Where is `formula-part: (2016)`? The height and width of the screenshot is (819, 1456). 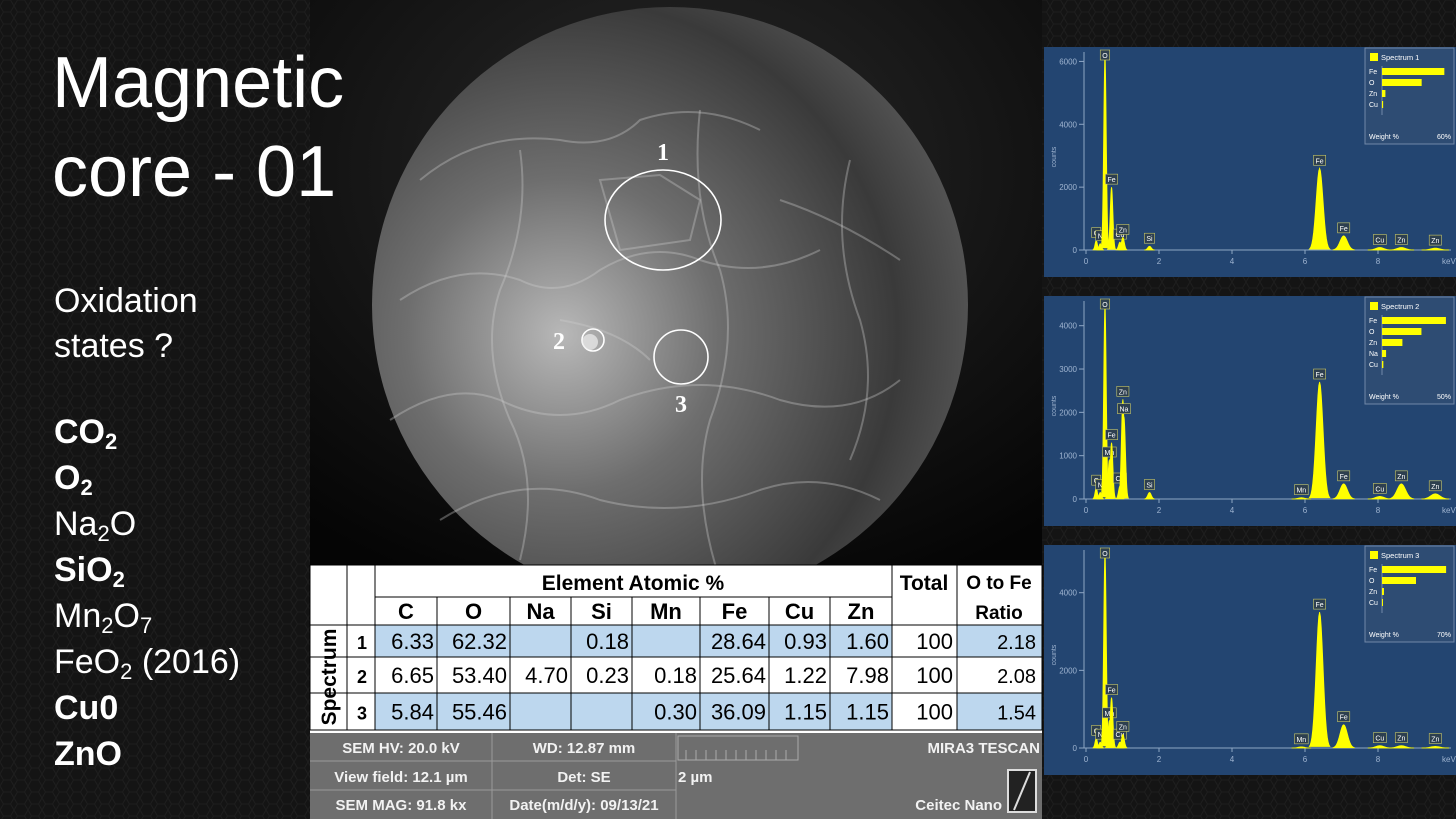
formula-part: (2016) is located at coordinates (186, 662).